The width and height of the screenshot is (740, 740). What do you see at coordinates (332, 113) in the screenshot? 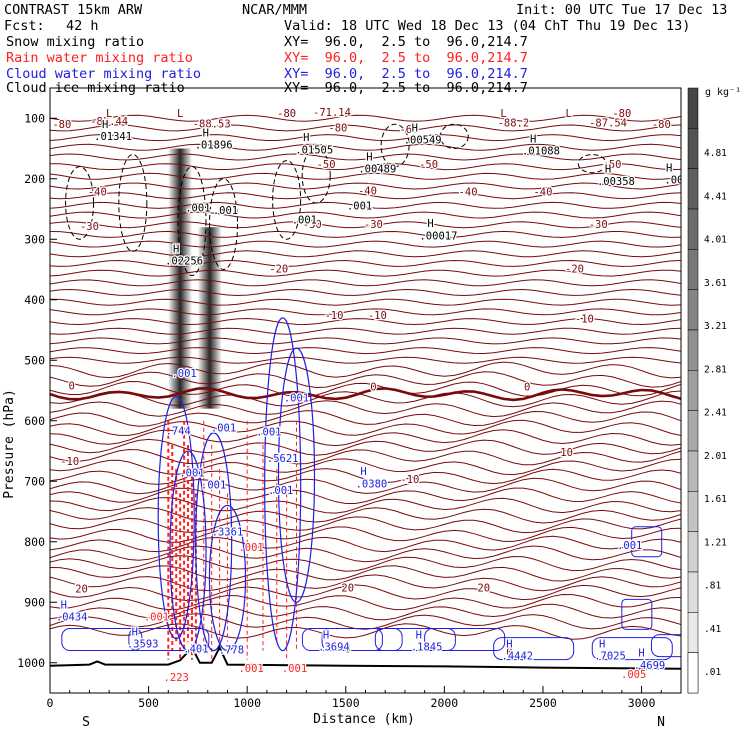
I see `temperature-label: -71.14` at bounding box center [332, 113].